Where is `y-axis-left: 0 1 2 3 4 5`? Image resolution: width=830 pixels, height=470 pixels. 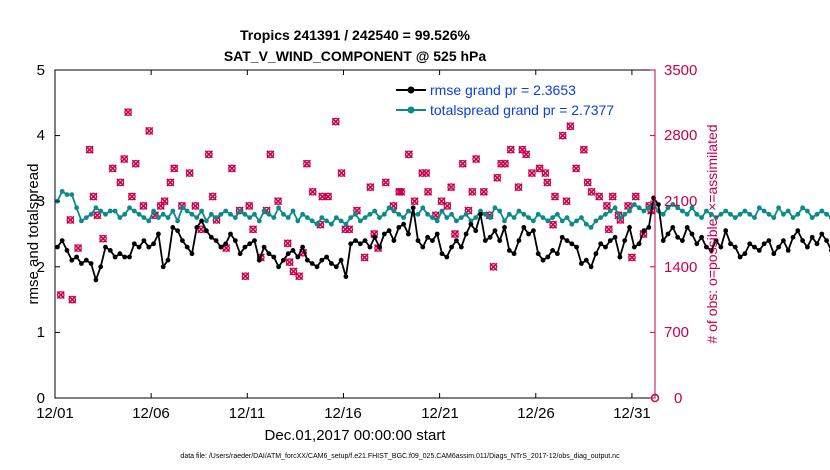
y-axis-left: 0 1 2 3 4 5 is located at coordinates (41, 234).